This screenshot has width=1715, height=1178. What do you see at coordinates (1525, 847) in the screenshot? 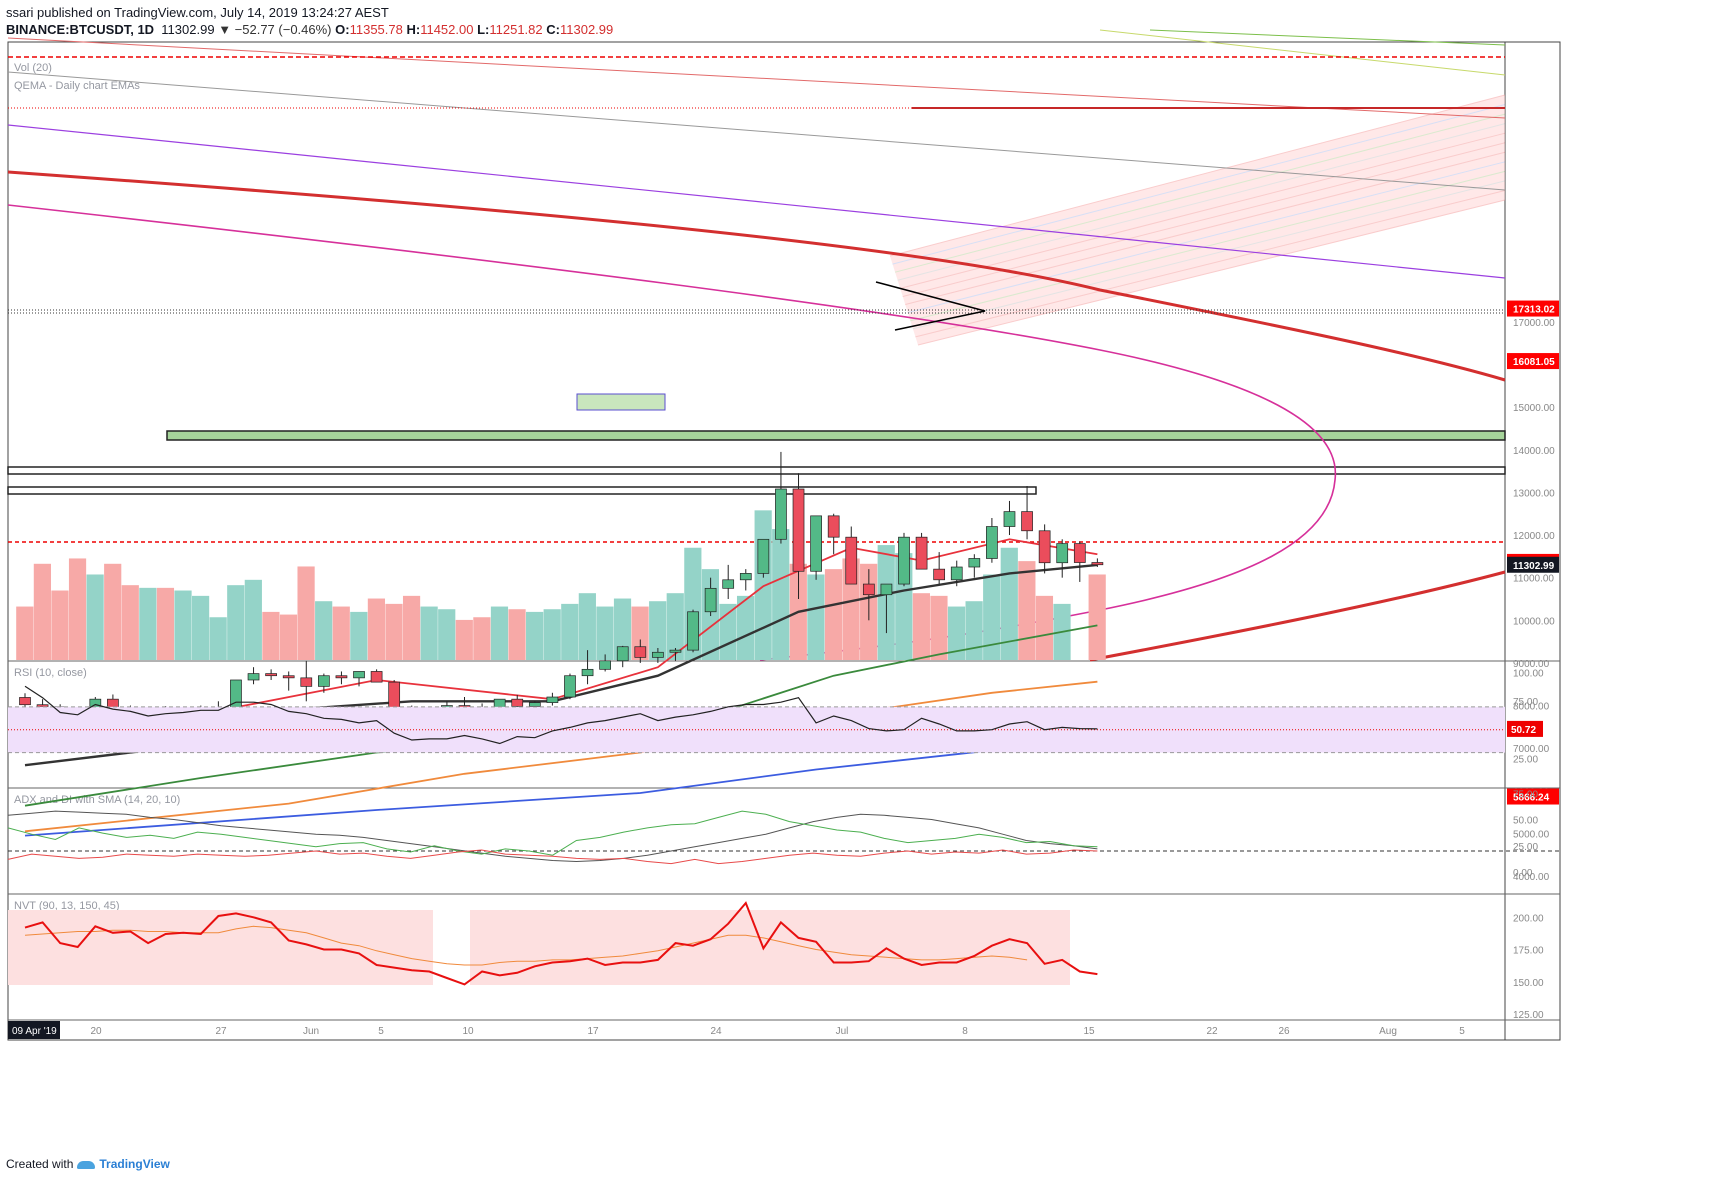
I see `adx-tick-label: 25.00` at bounding box center [1525, 847].